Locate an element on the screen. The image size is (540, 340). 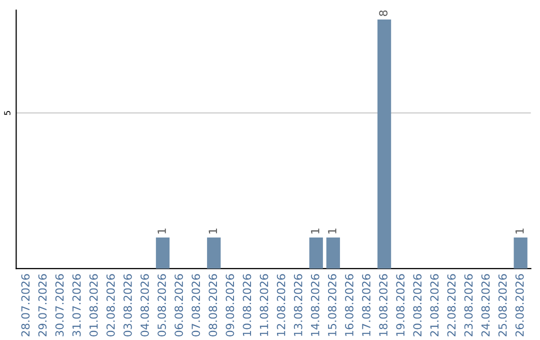
x-tick-label: 01.08.2026 is located at coordinates (93, 305).